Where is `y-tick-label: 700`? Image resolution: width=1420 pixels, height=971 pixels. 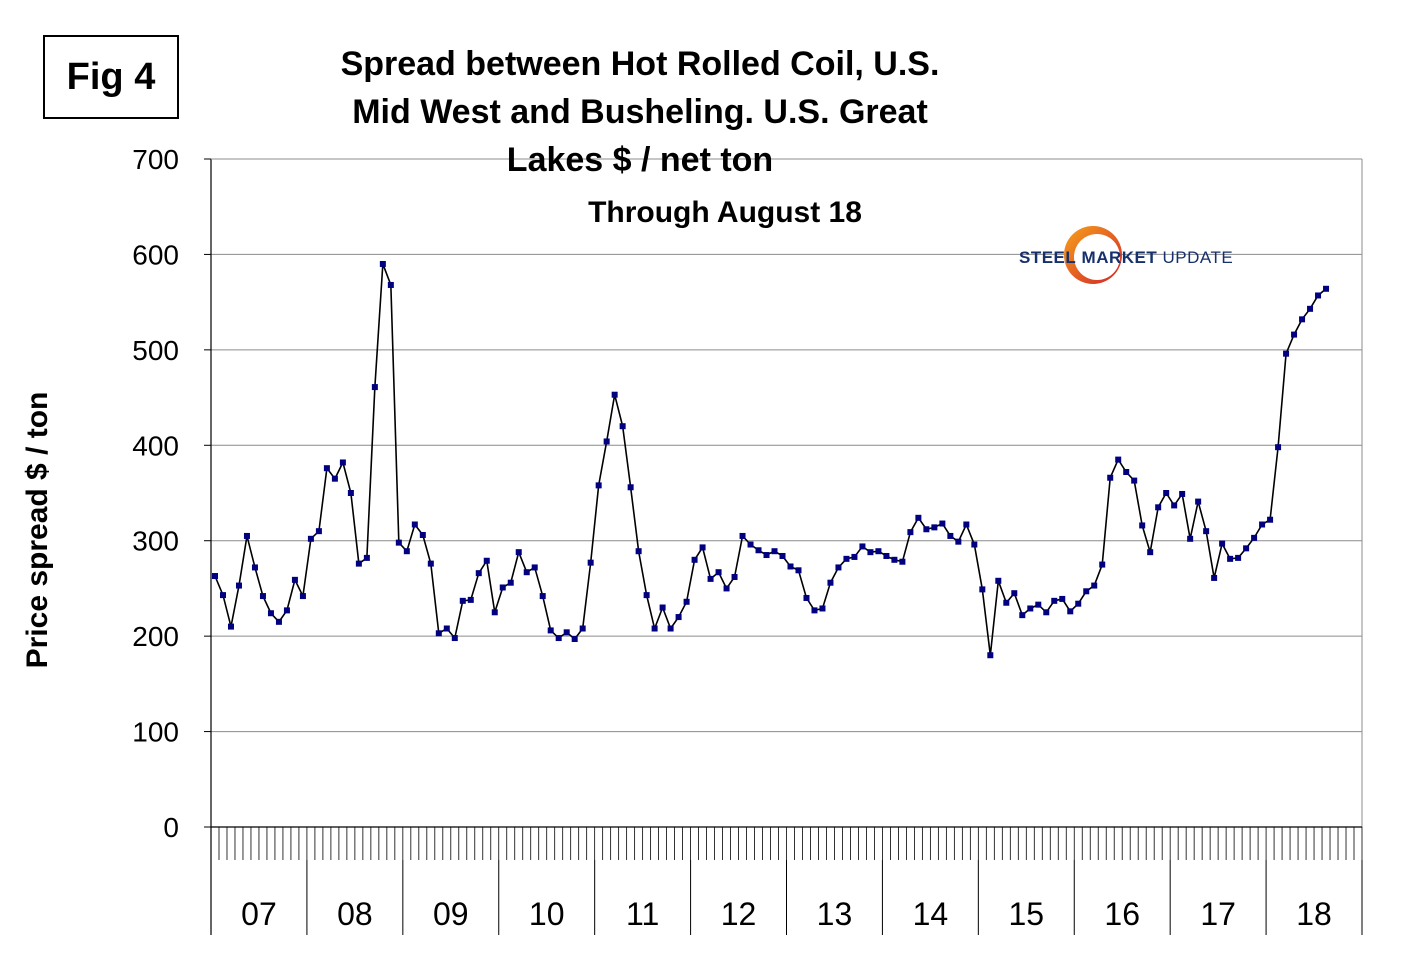 y-tick-label: 700 is located at coordinates (155, 159).